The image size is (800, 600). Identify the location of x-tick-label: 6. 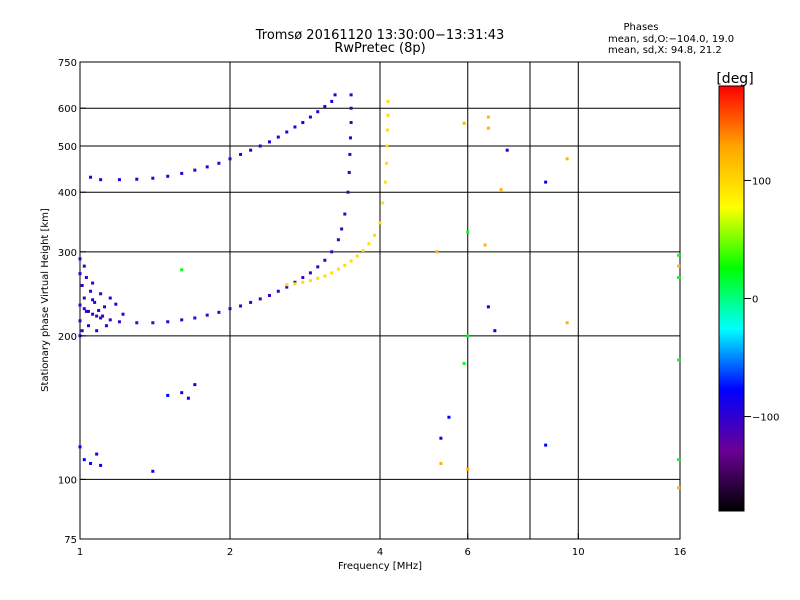
(468, 552).